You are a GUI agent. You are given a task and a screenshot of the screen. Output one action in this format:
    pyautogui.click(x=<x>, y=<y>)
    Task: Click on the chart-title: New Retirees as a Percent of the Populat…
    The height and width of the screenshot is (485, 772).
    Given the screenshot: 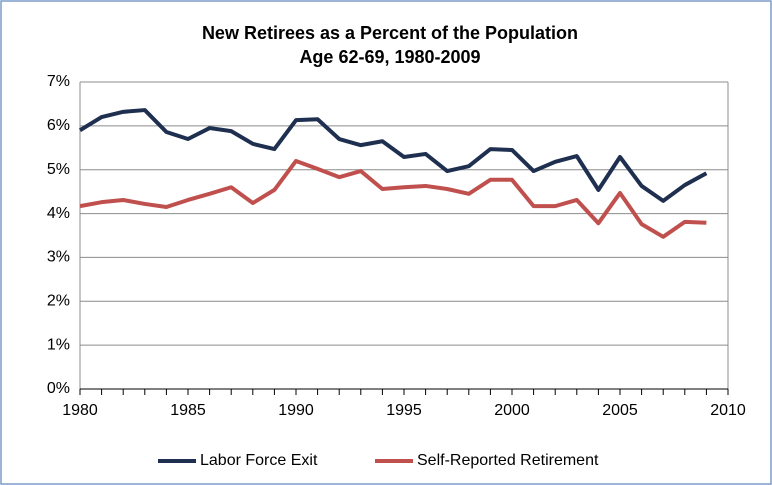 What is the action you would take?
    pyautogui.click(x=390, y=33)
    